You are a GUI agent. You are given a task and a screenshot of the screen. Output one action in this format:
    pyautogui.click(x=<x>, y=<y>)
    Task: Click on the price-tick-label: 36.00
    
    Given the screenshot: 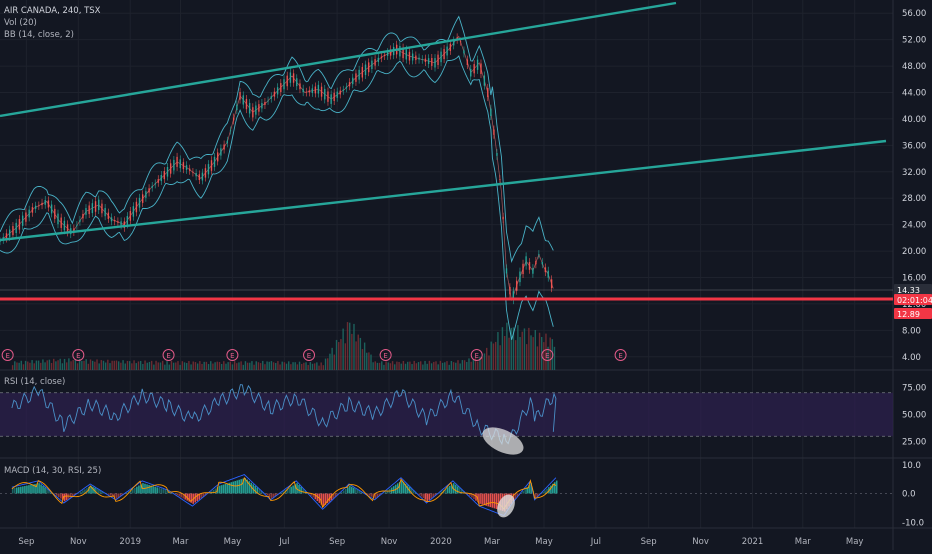 What is the action you would take?
    pyautogui.click(x=914, y=146)
    